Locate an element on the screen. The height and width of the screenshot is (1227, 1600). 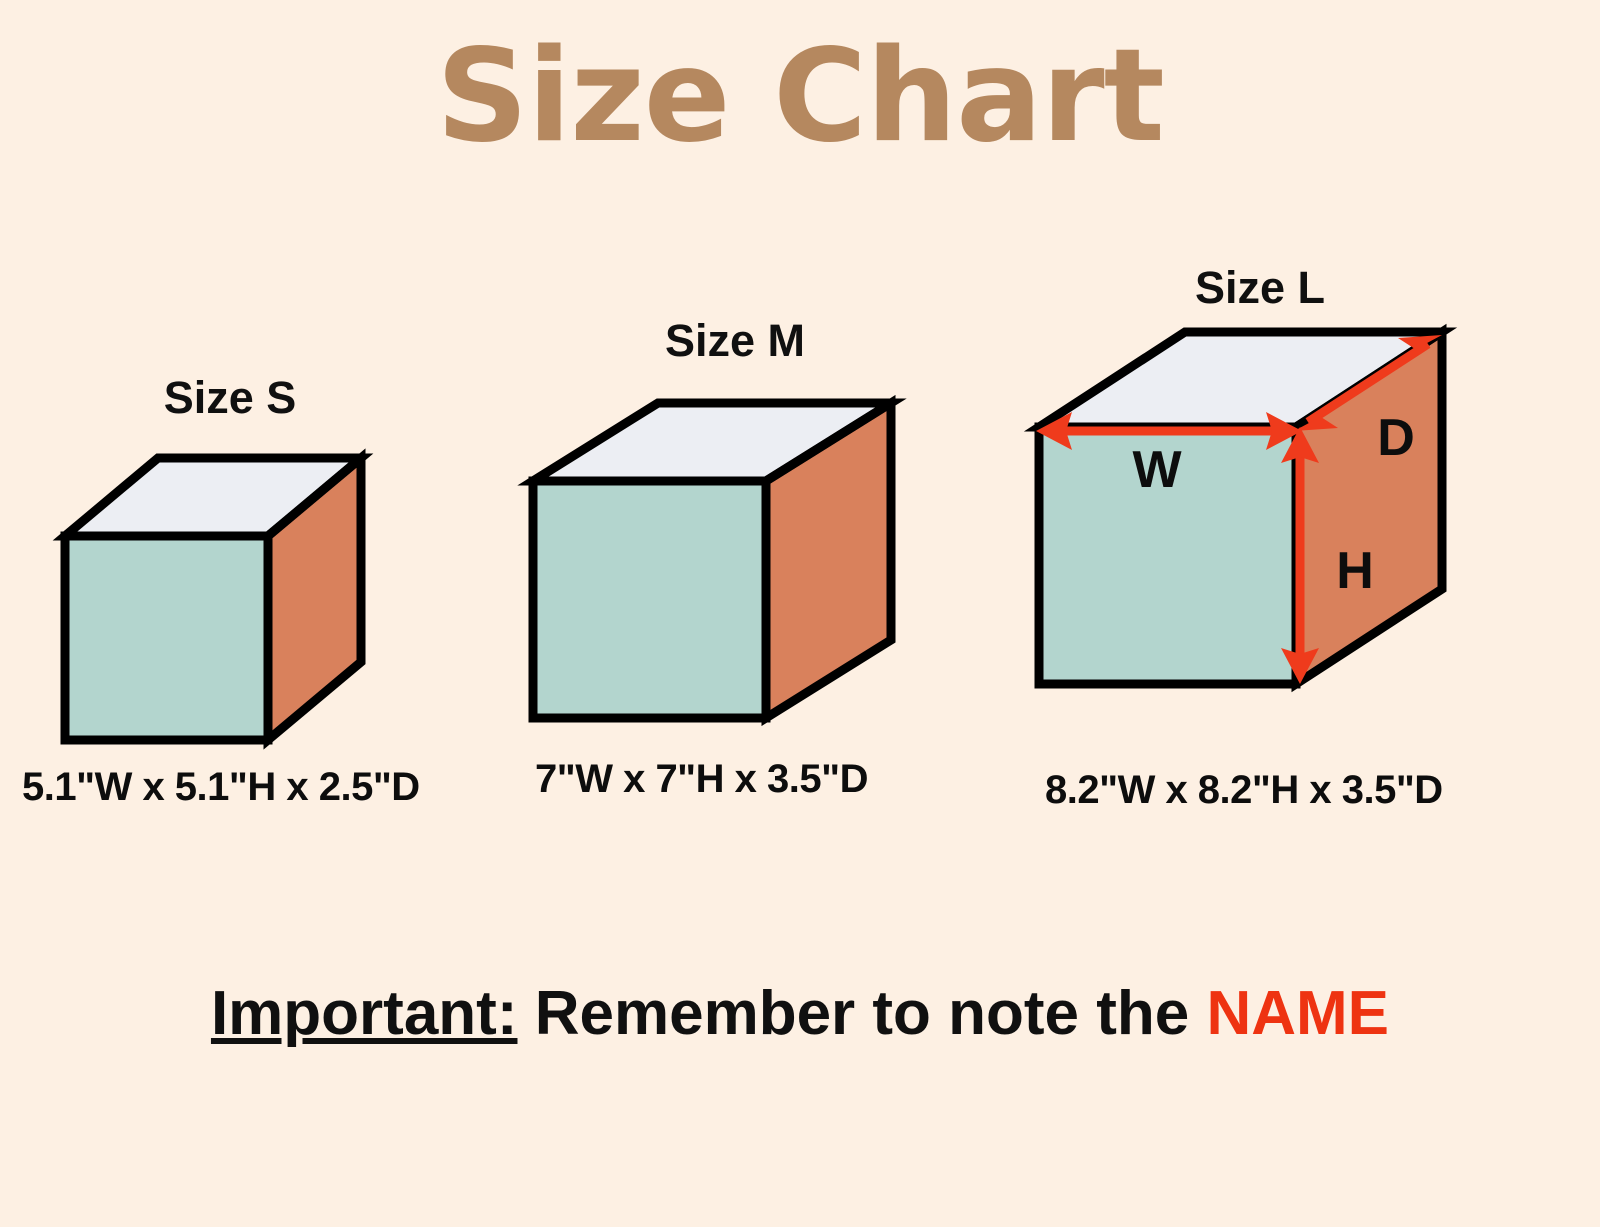
box-m-side-outline is located at coordinates (828, 560).